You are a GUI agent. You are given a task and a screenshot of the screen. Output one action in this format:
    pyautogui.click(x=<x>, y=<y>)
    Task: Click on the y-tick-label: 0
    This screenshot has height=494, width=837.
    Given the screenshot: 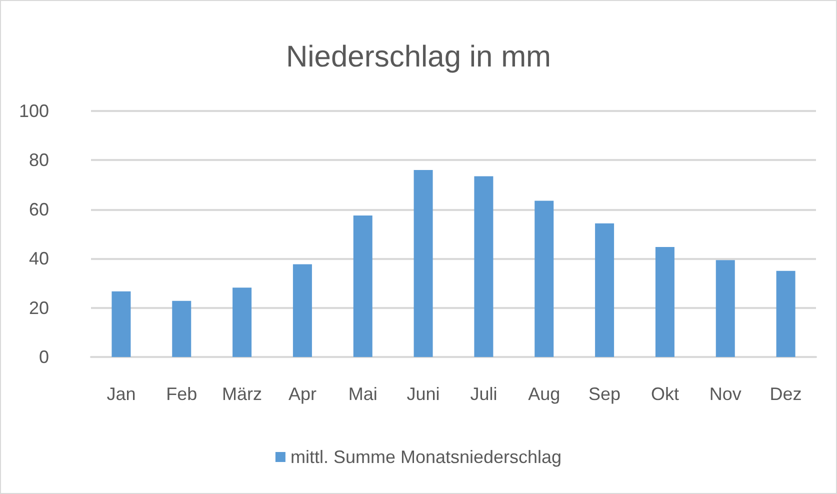 What is the action you would take?
    pyautogui.click(x=43, y=357)
    